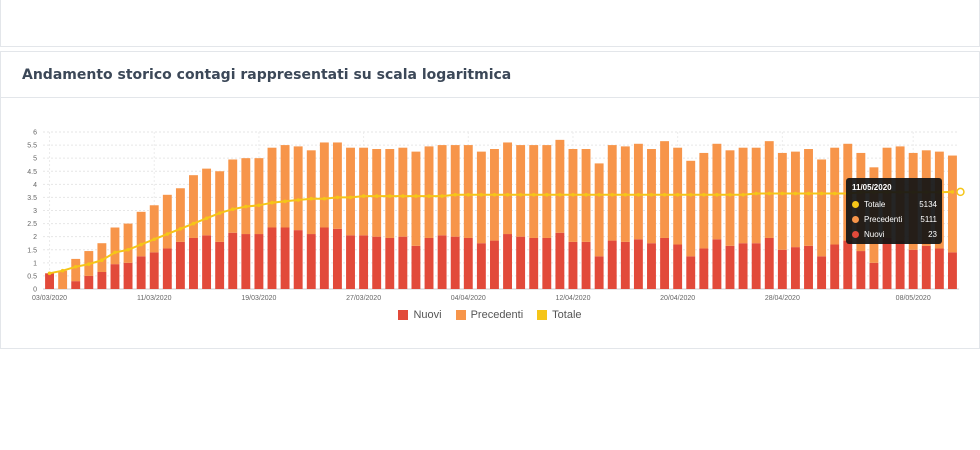 This screenshot has height=450, width=980. Describe the element at coordinates (960, 192) in the screenshot. I see `highlight-point-totale` at that location.